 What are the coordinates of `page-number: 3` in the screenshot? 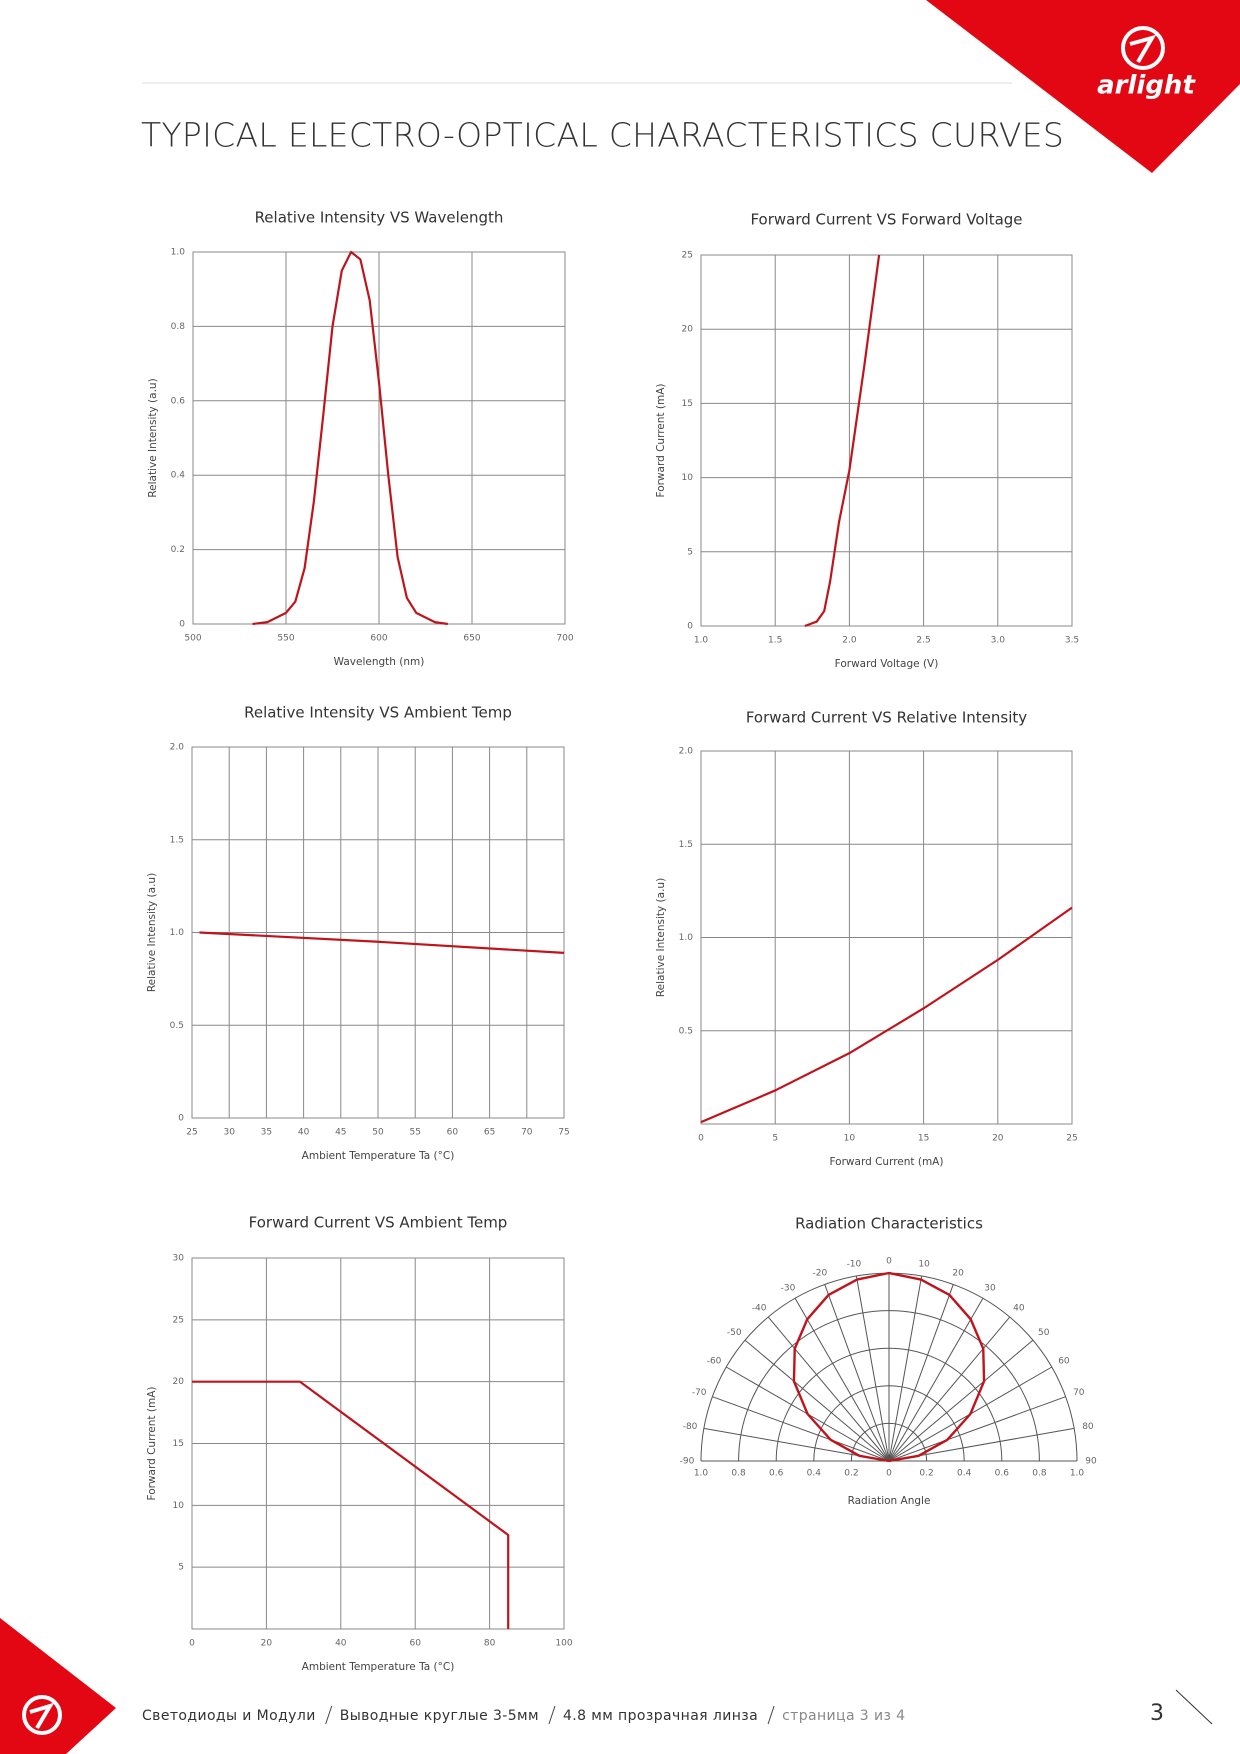 It's located at (1157, 1713).